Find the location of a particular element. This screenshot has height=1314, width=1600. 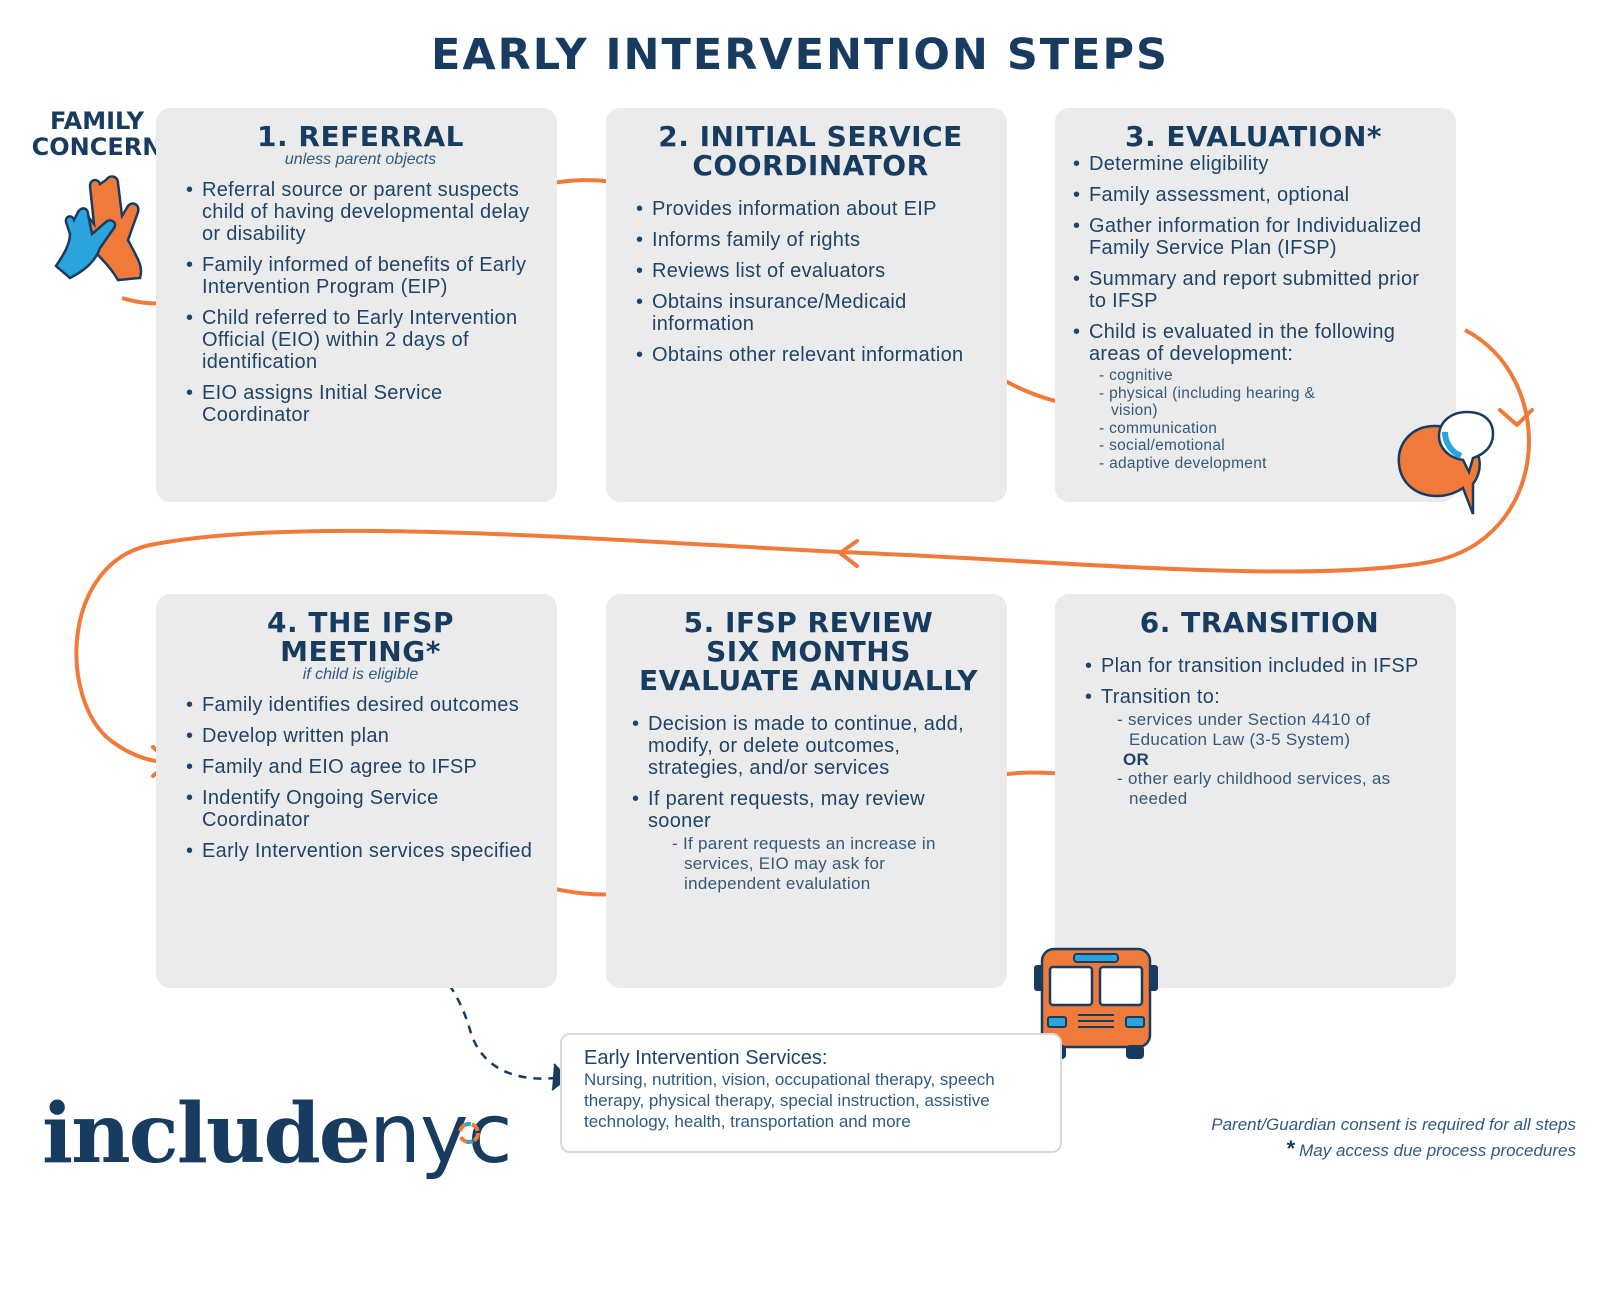

family-concern-label: FAMILY CONCERN is located at coordinates (97, 134).